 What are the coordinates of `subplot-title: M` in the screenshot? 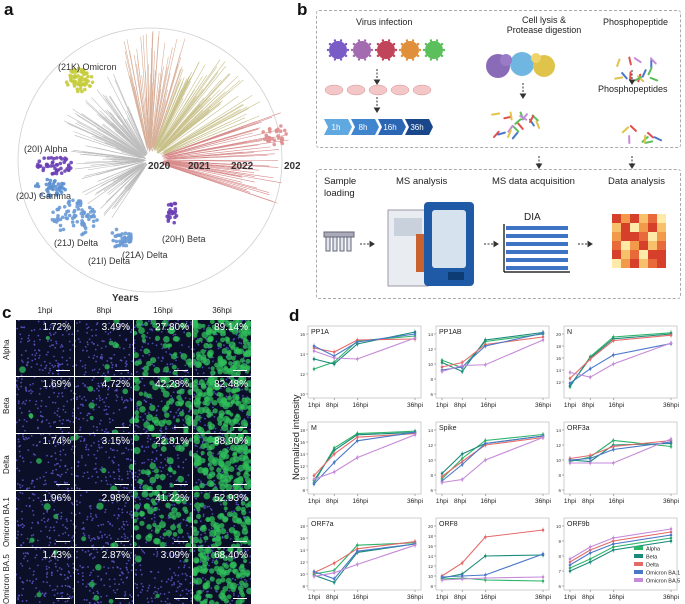 It's located at (314, 428).